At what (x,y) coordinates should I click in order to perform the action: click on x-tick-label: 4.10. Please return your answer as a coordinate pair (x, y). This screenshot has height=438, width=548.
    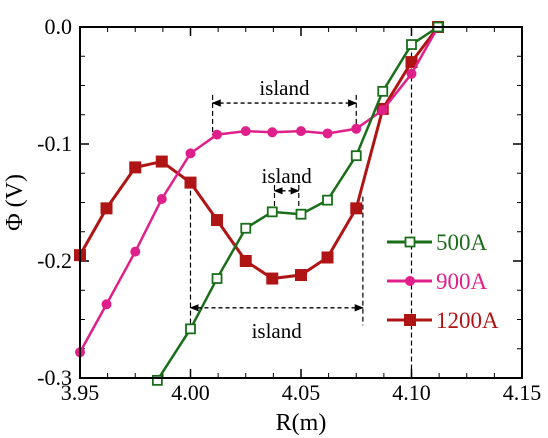
    Looking at the image, I should click on (411, 392).